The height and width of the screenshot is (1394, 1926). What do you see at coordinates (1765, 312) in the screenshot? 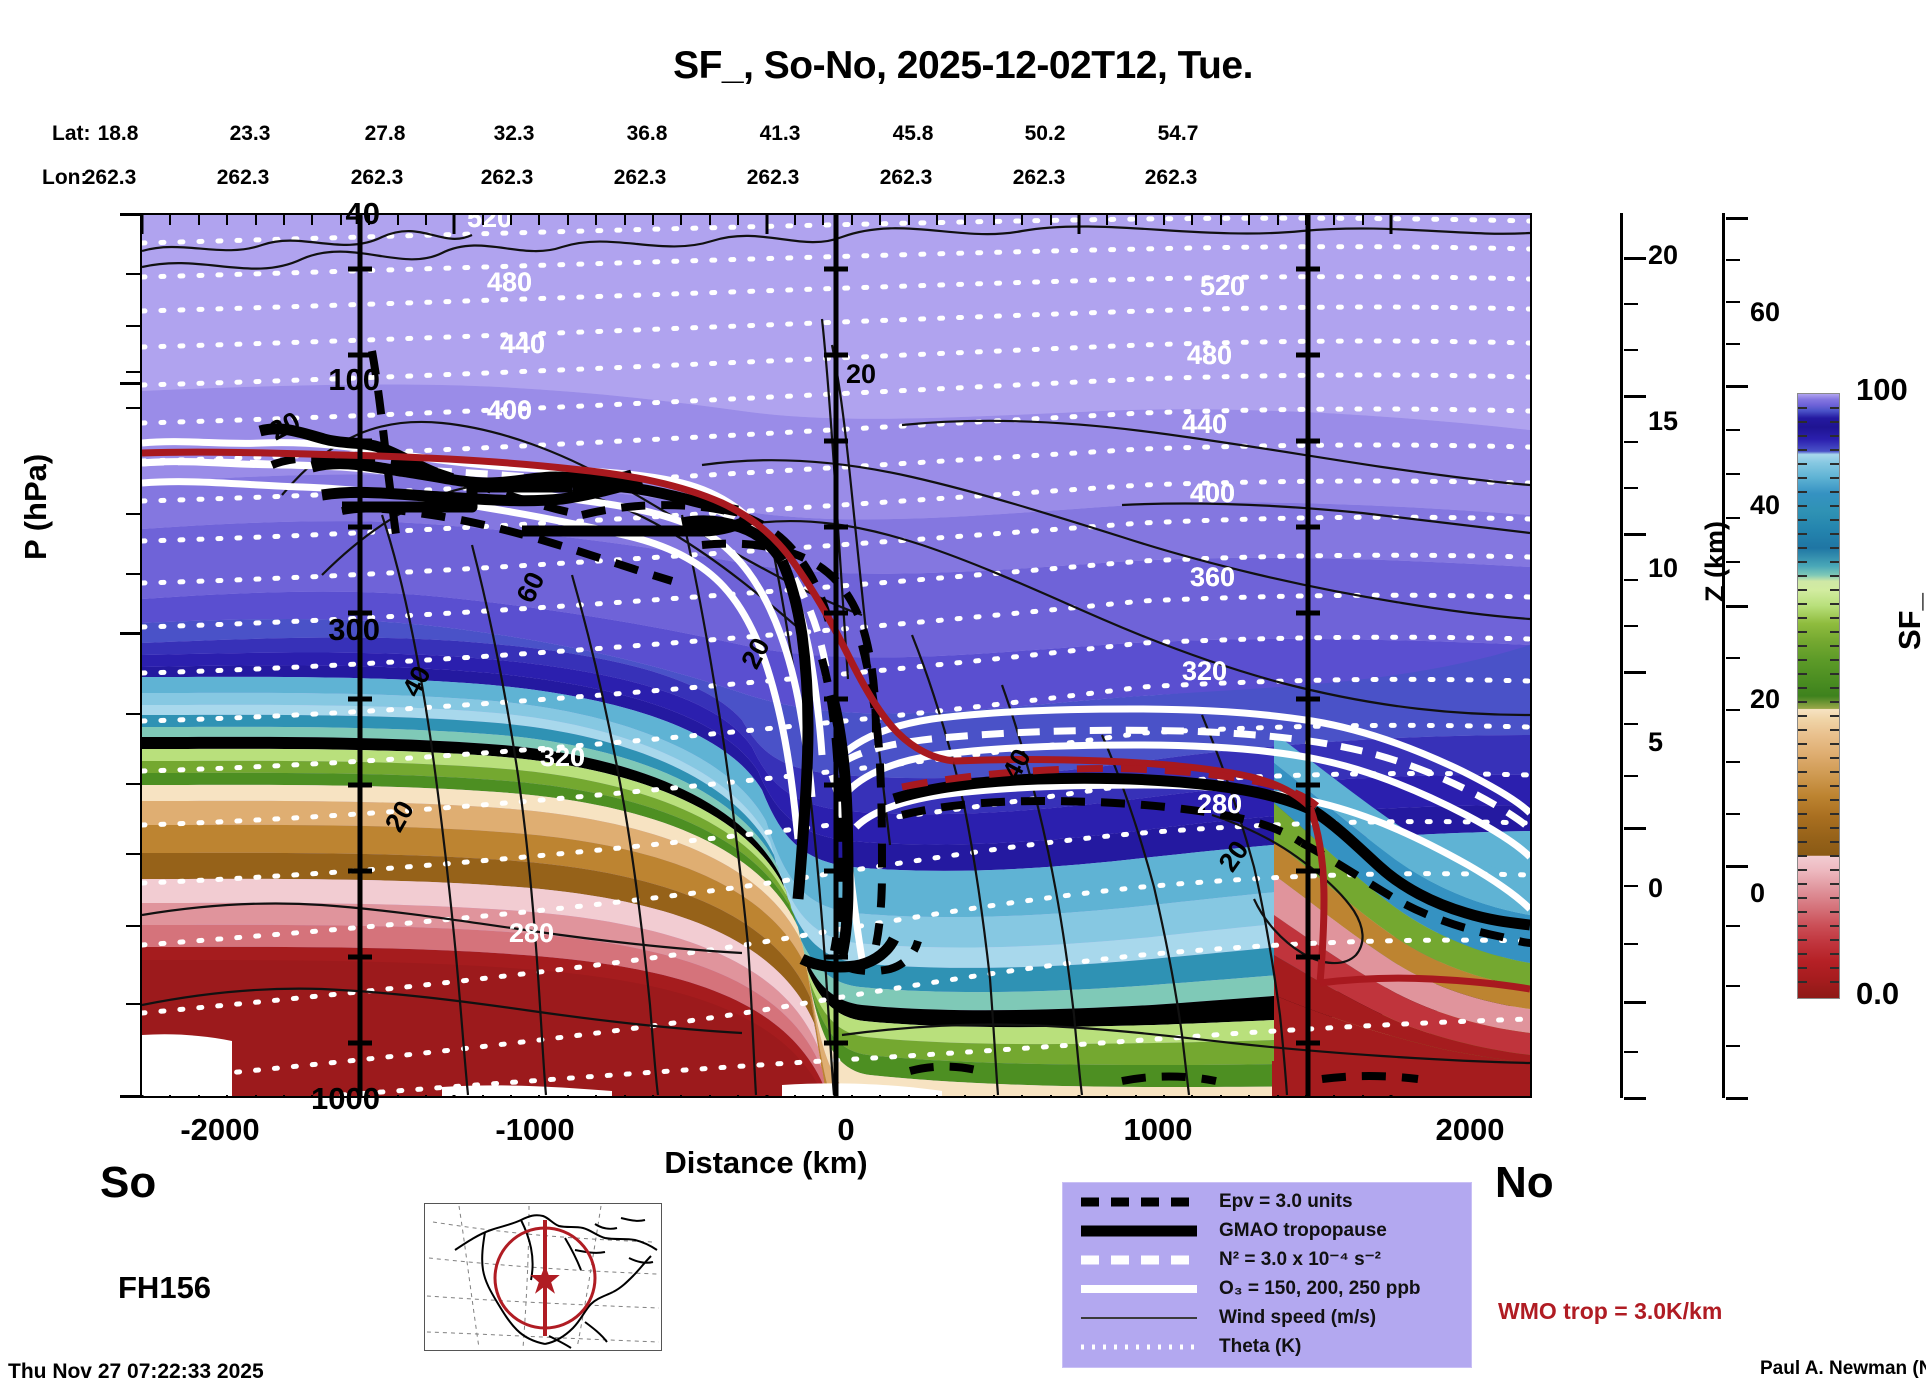
I see `z-kft-tick-60: 60` at bounding box center [1765, 312].